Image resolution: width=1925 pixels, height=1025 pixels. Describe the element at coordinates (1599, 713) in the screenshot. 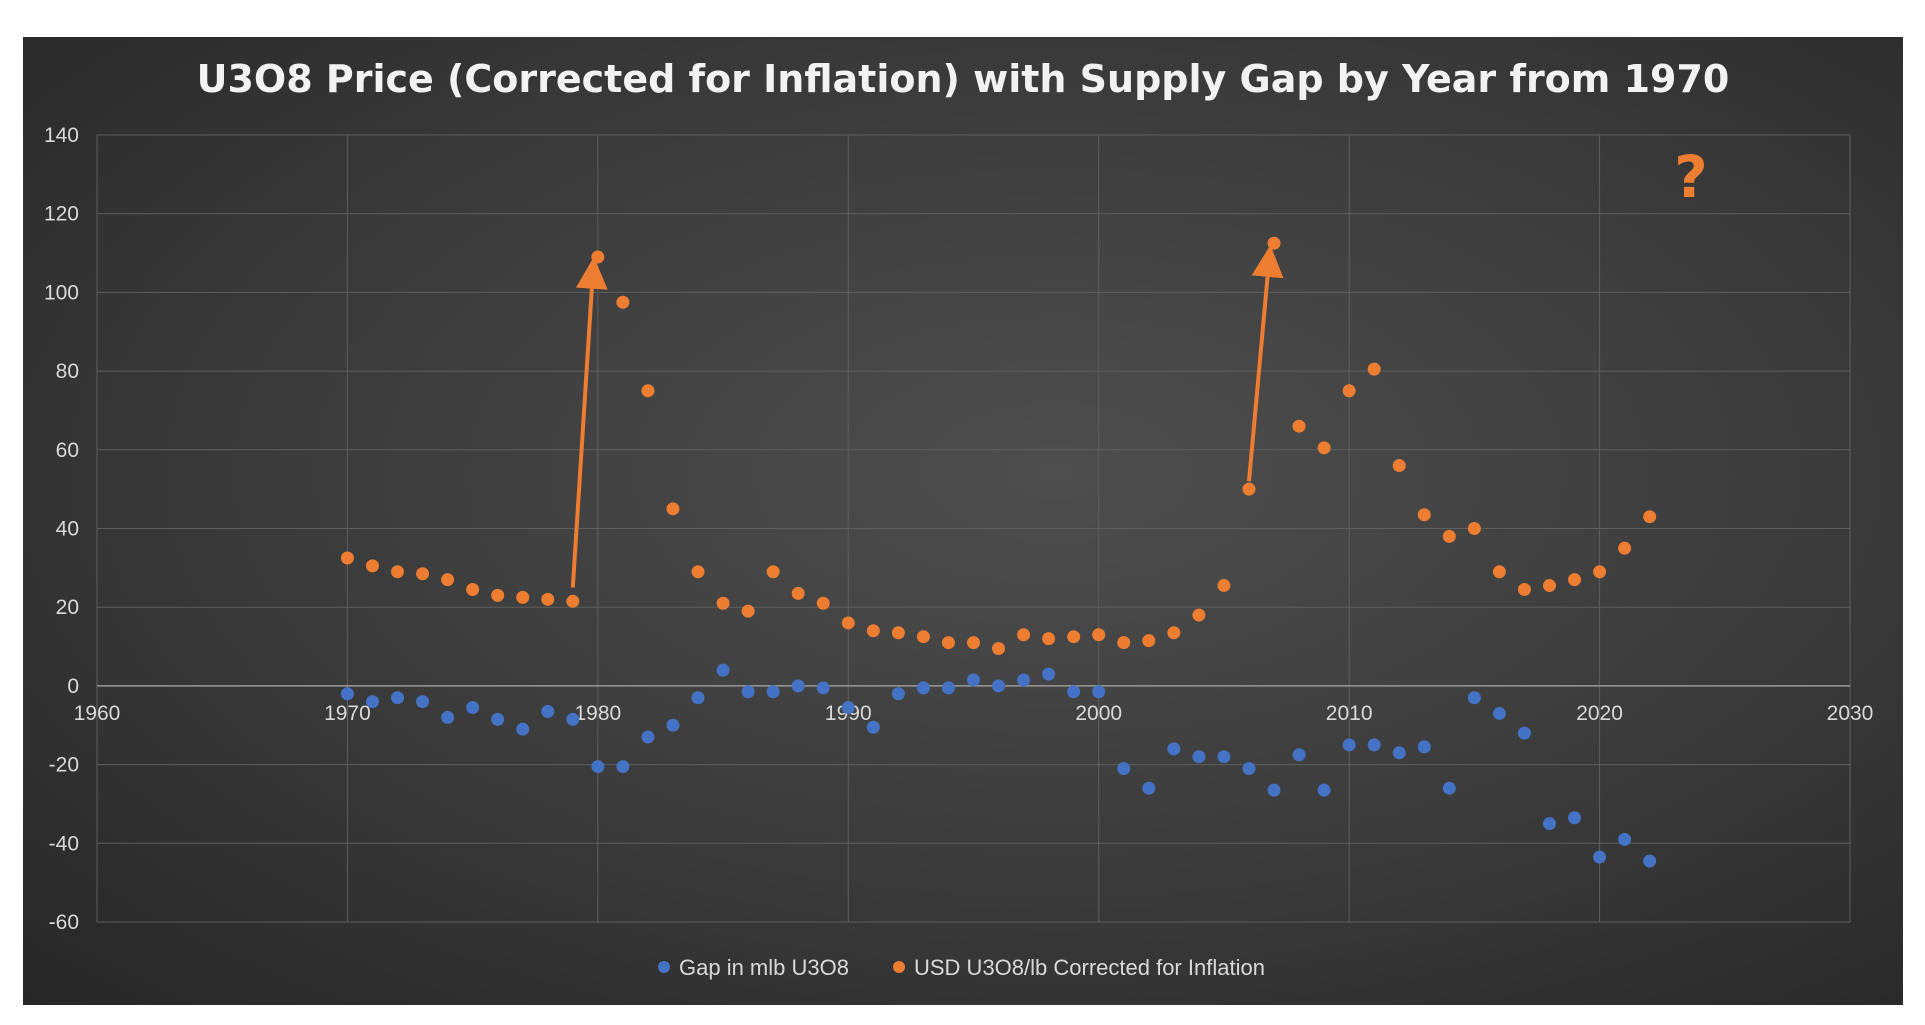

I see `x-tick-label: 2020` at that location.